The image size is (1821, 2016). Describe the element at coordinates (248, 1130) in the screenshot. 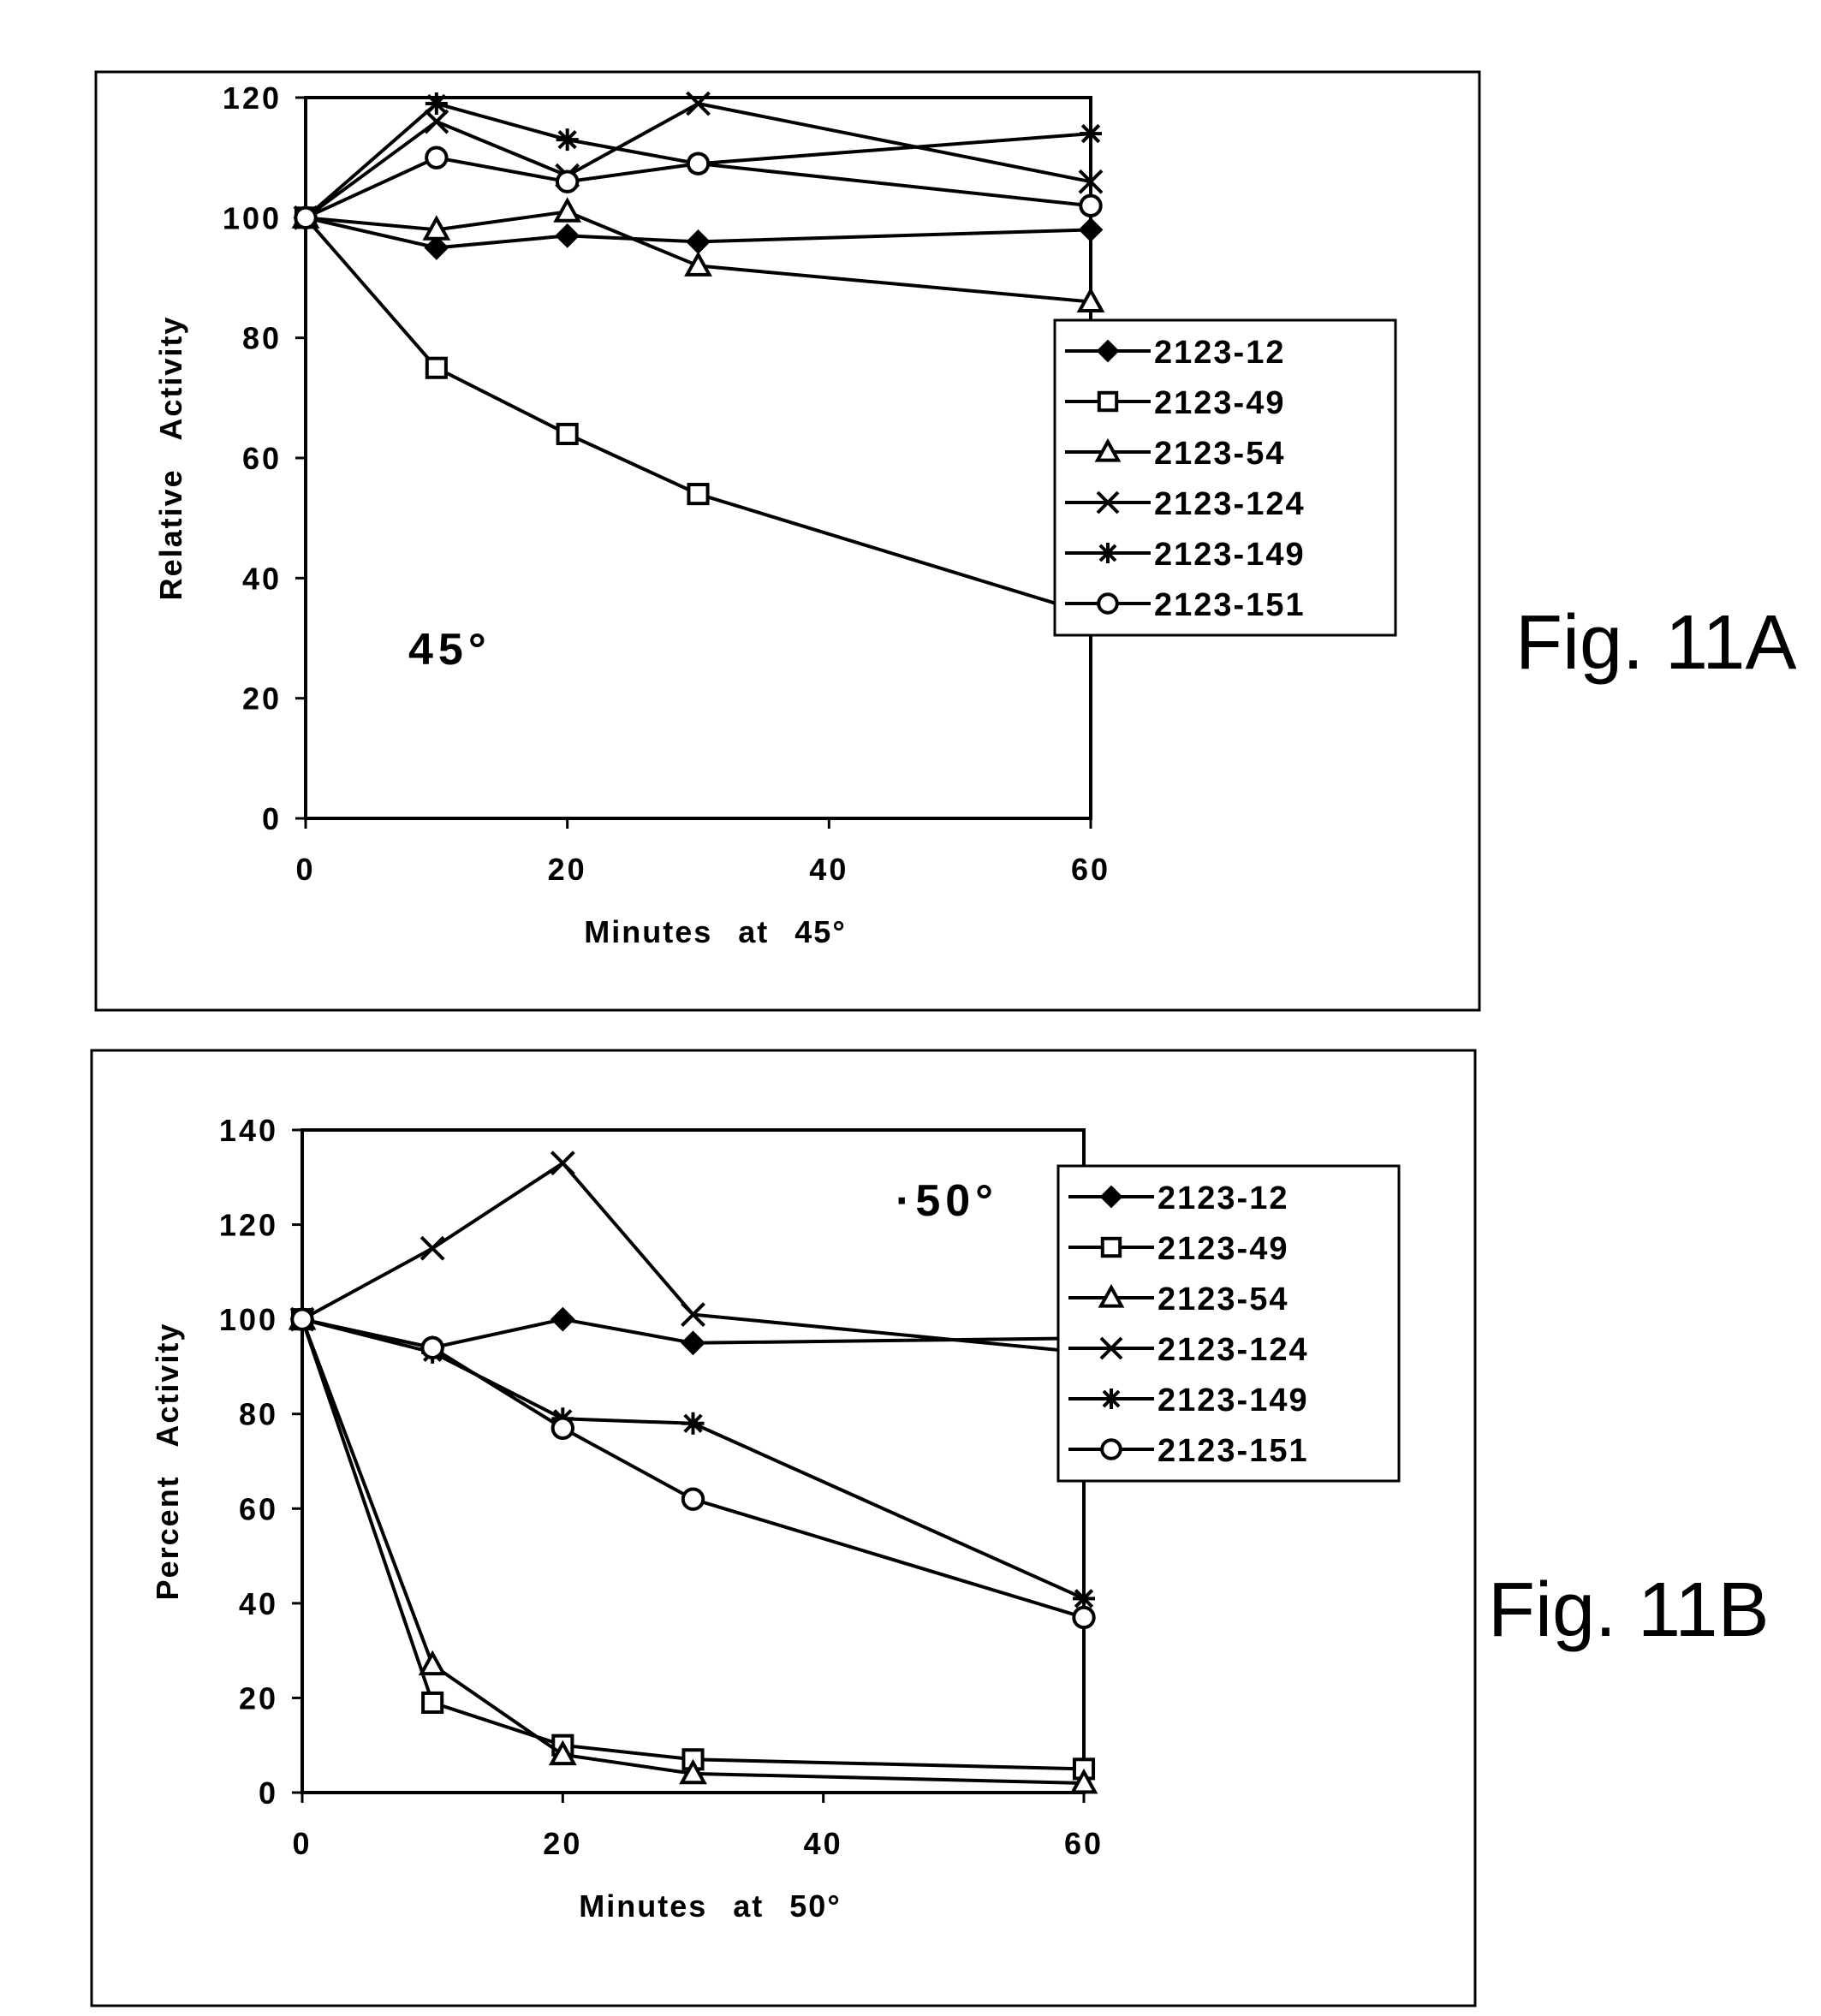

I see `y-tick-label: 140` at that location.